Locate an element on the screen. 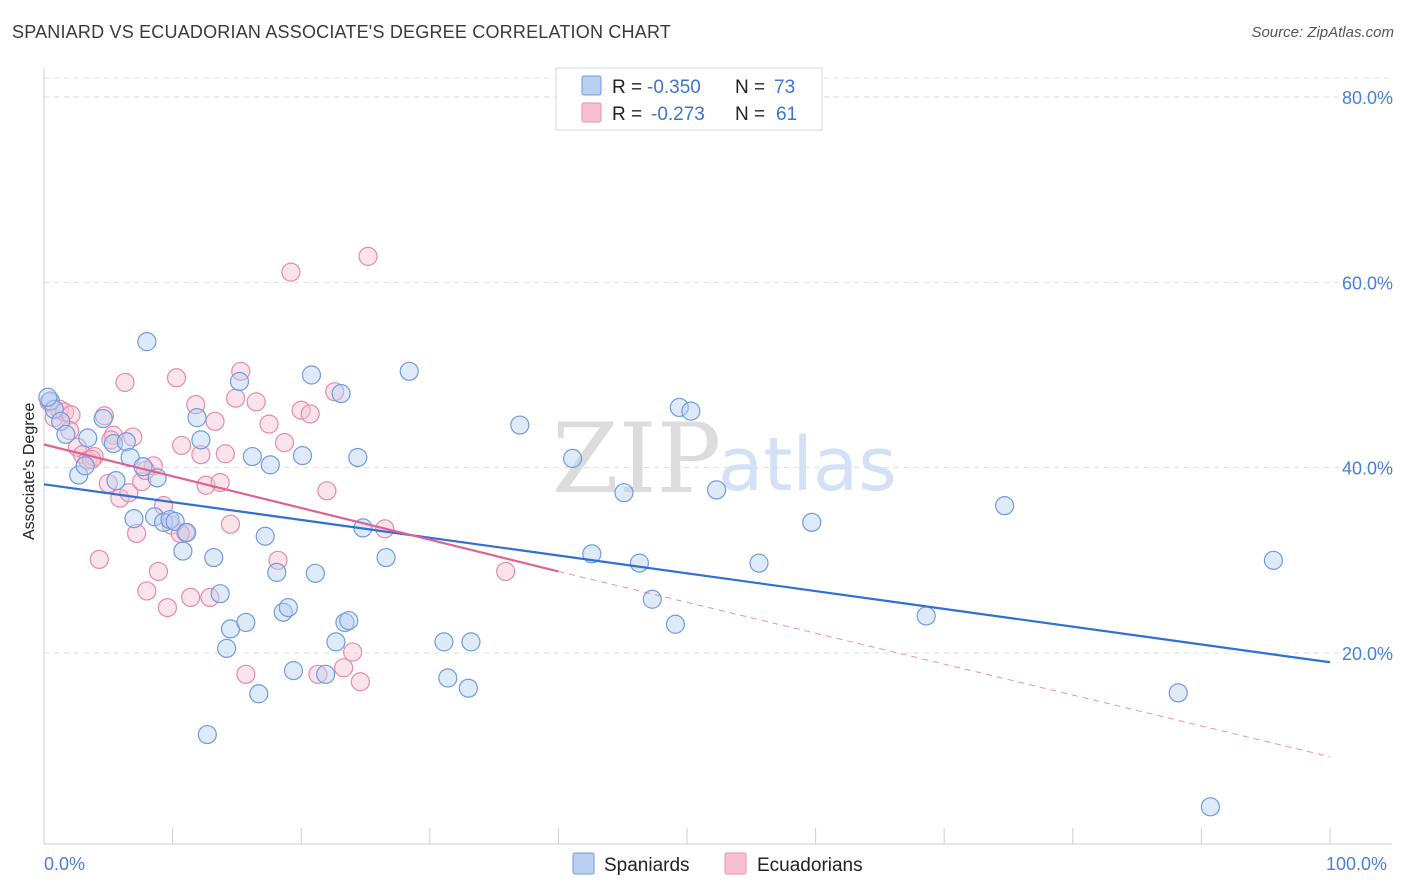 This screenshot has width=1406, height=892. x-tick-label-min: 0.0% is located at coordinates (64, 864).